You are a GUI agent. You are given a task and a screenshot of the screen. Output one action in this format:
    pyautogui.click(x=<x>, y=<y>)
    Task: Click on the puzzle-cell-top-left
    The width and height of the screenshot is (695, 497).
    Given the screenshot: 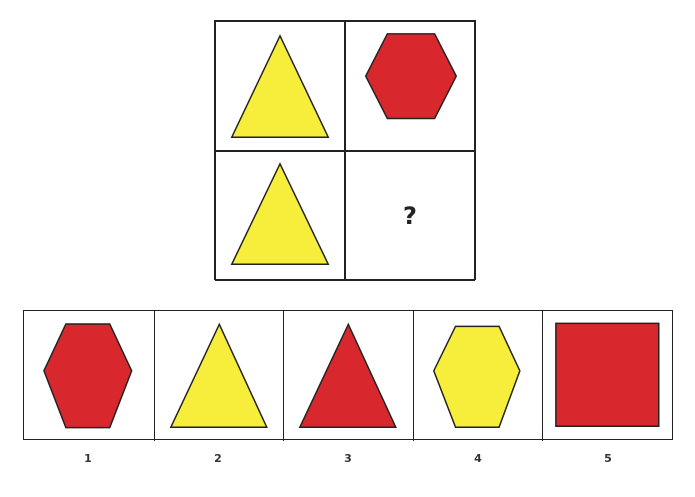 What is the action you would take?
    pyautogui.click(x=280, y=86)
    